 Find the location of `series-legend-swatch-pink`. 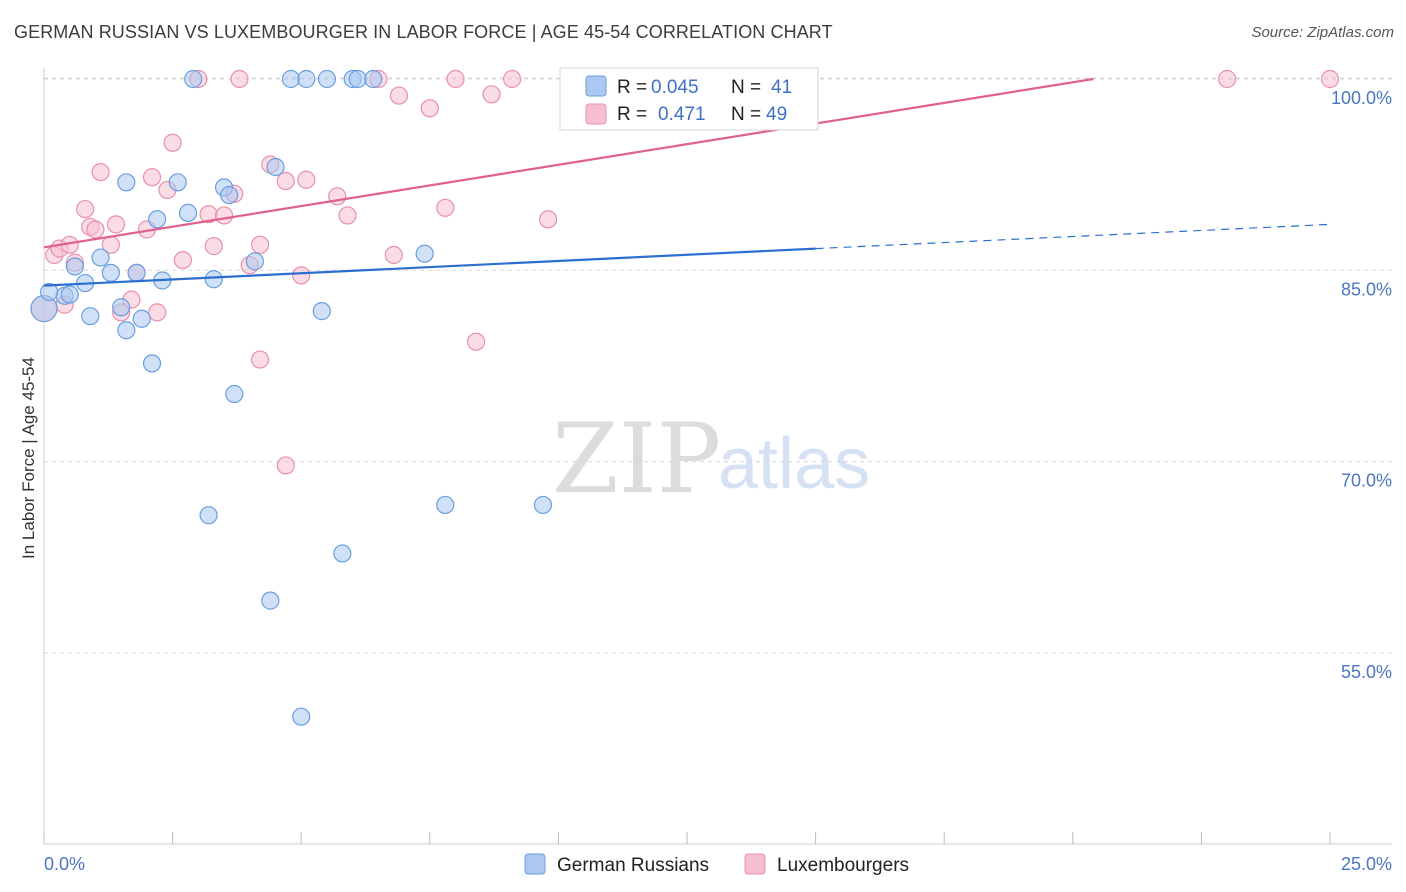

series-legend-swatch-pink is located at coordinates (755, 864).